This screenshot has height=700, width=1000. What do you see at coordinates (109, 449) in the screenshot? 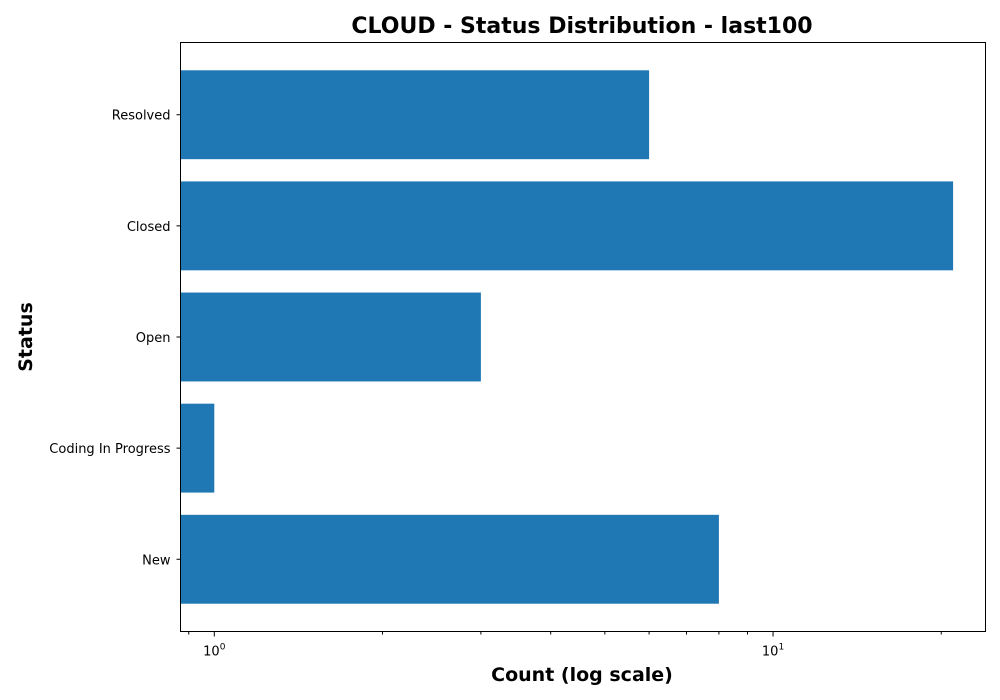
I see `y-tick-label: Coding In Progress` at bounding box center [109, 449].